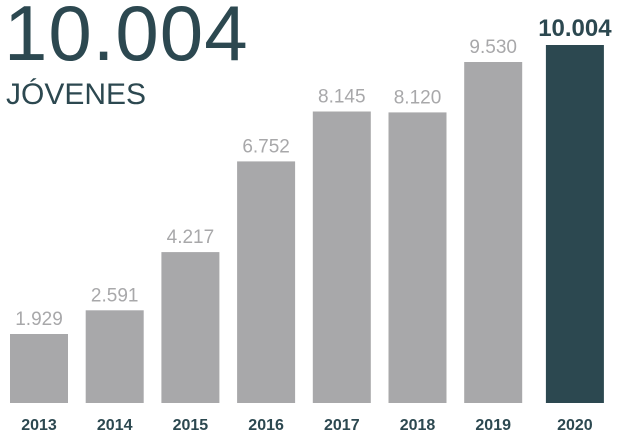 Image resolution: width=626 pixels, height=432 pixels. Describe the element at coordinates (266, 146) in the screenshot. I see `value-label-2016: 6.752` at that location.